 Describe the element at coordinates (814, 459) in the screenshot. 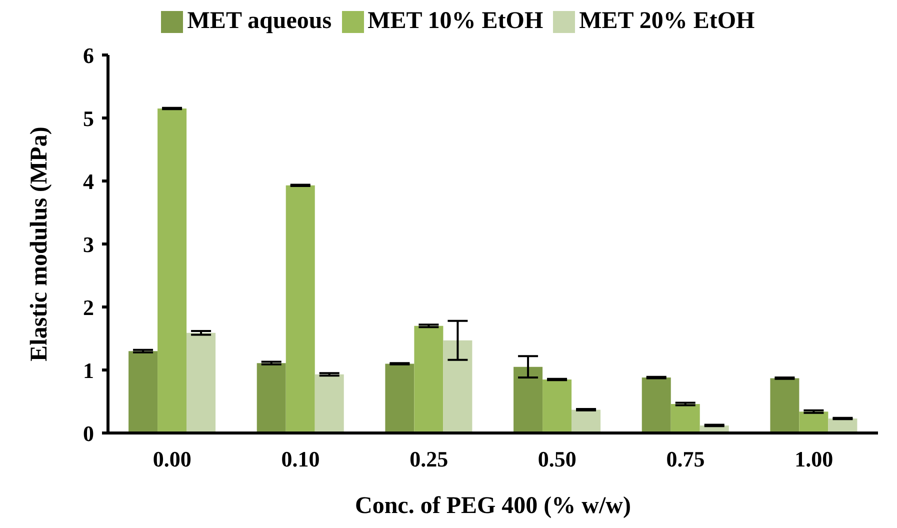

I see `x-tick-label: 1.00` at that location.